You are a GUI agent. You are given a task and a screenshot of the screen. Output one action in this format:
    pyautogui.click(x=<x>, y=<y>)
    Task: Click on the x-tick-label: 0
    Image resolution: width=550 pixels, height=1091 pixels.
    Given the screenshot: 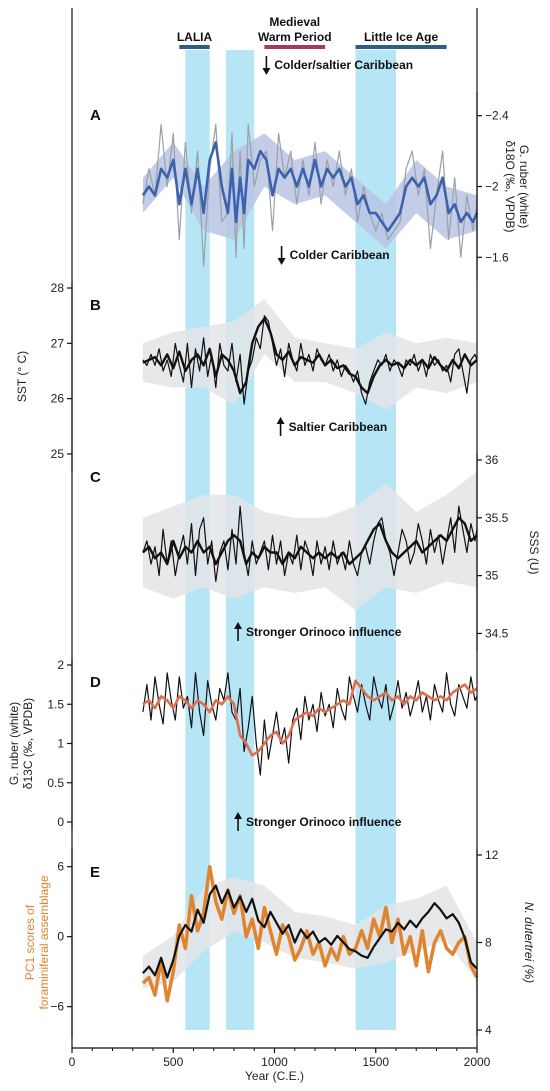 What is the action you would take?
    pyautogui.click(x=72, y=1062)
    